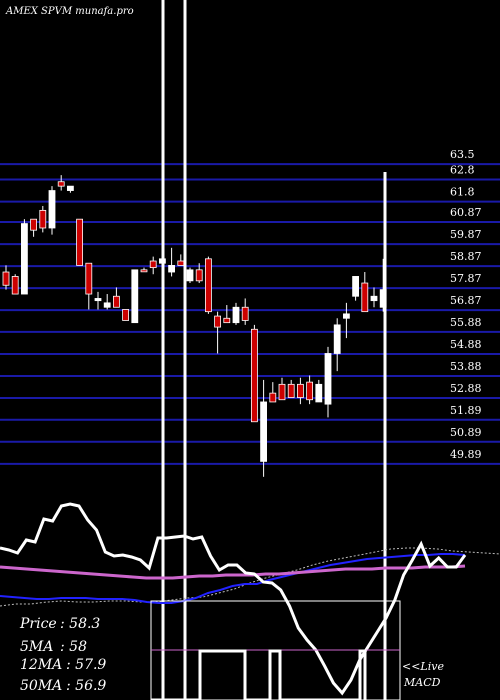 Image resolution: width=500 pixels, height=700 pixels. What do you see at coordinates (466, 322) in the screenshot?
I see `y-tick-label: 55.88` at bounding box center [466, 322].